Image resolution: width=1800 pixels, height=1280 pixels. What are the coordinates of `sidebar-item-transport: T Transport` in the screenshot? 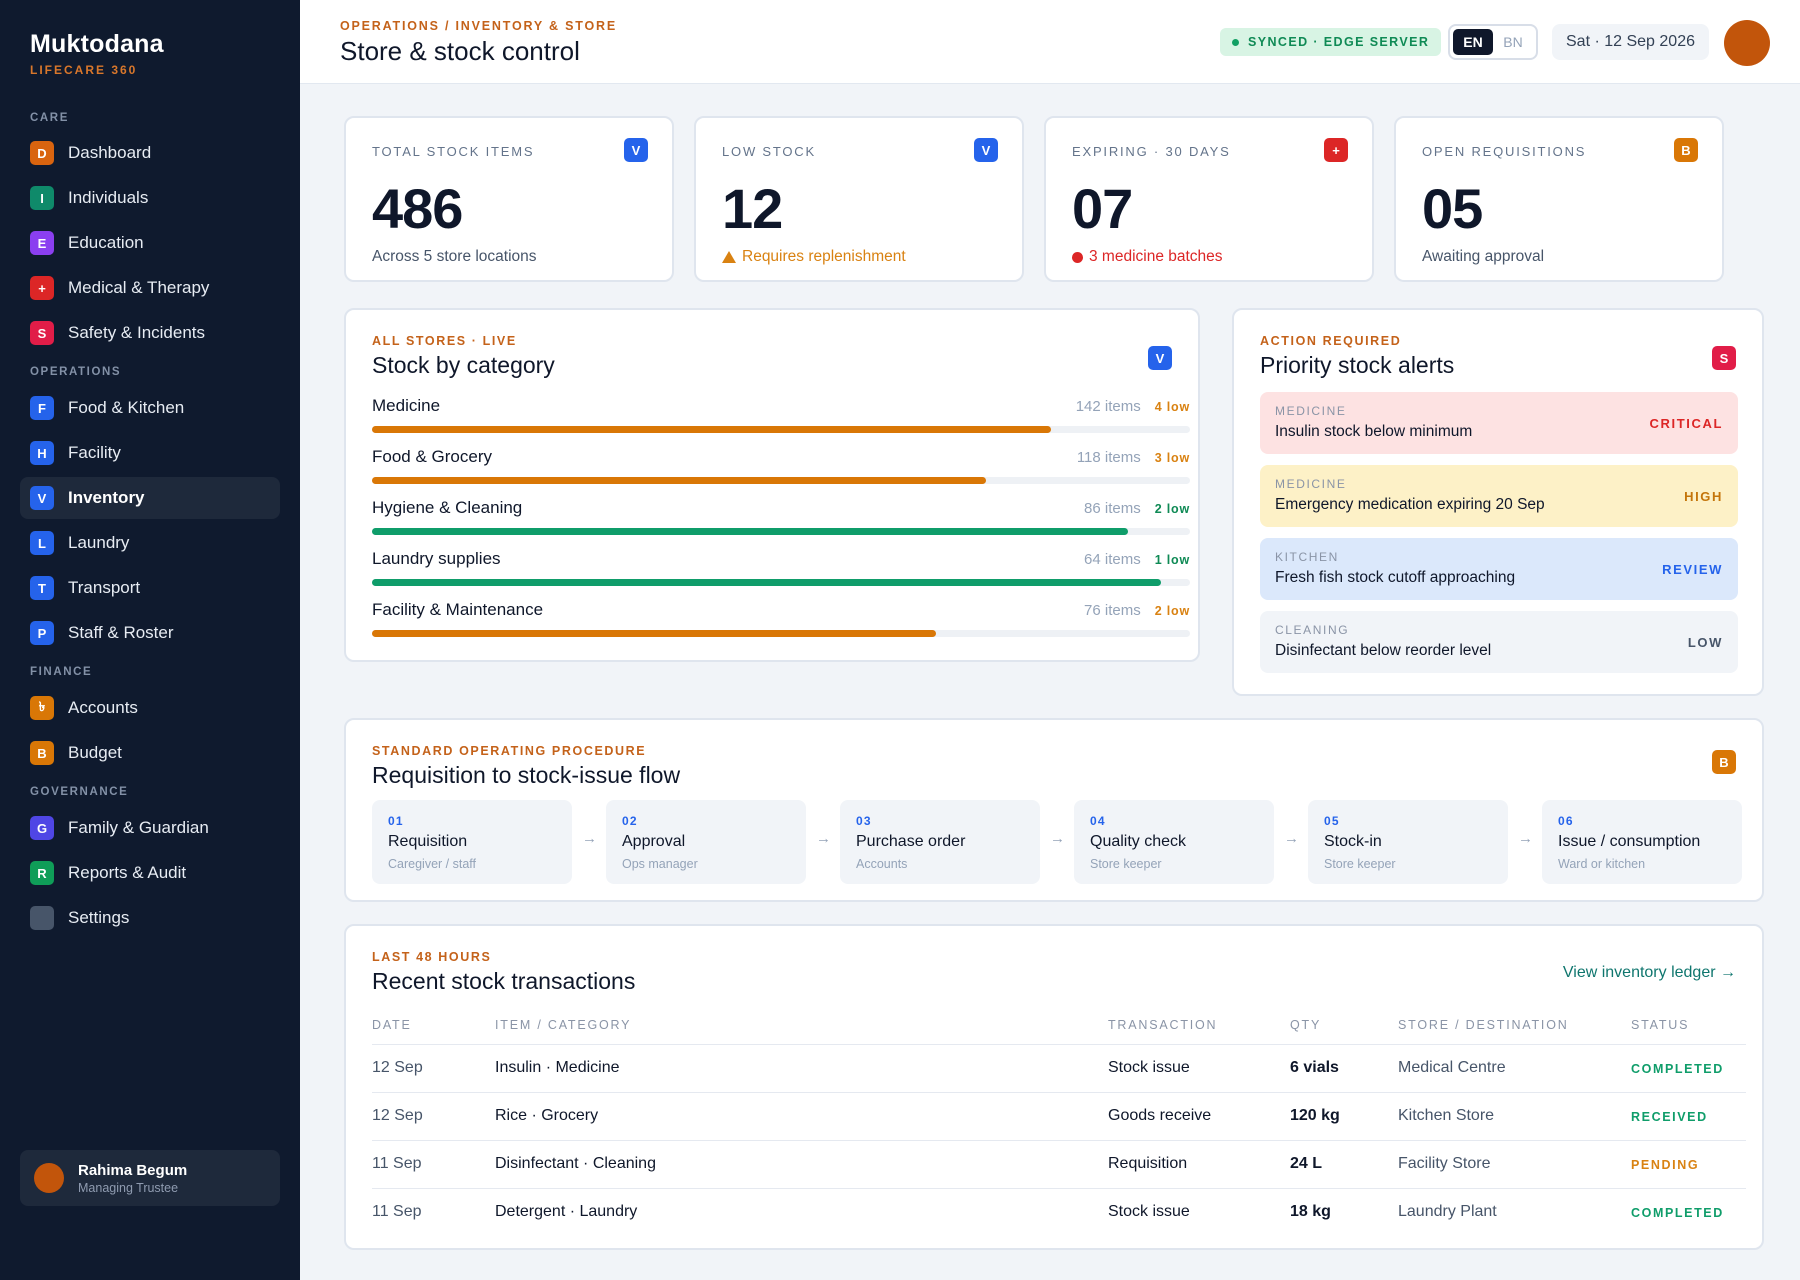 It's located at (150, 588).